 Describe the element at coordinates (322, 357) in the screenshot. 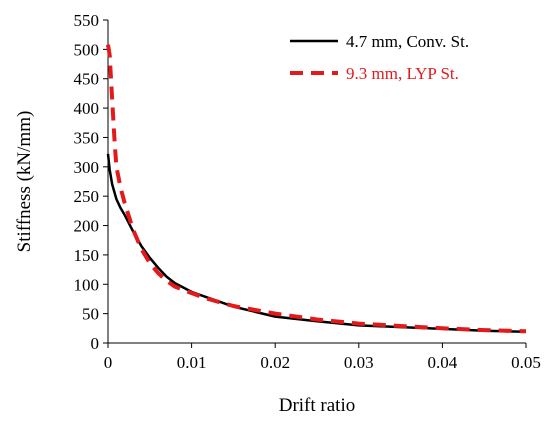

I see `x-axis-ticks: 0 0.01 0.02 0.03 0.04 0.05` at that location.